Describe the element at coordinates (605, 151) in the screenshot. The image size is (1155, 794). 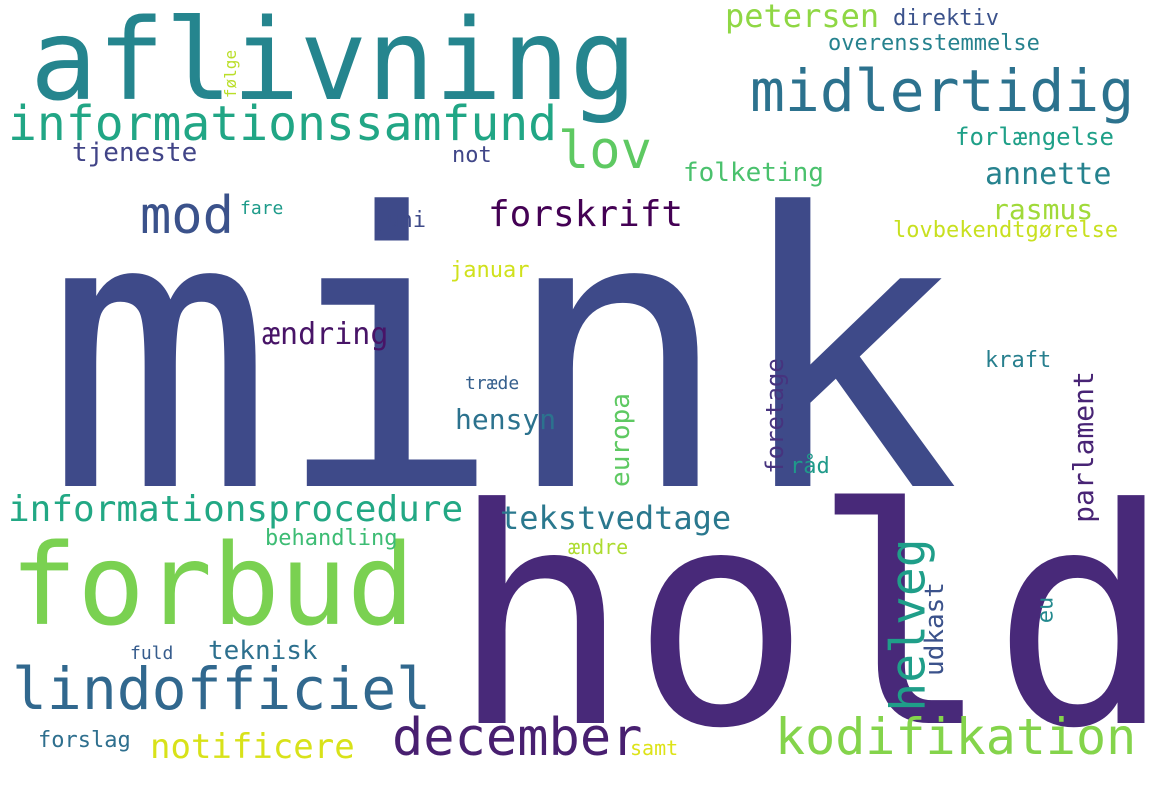
I see `word-lov: lov` at that location.